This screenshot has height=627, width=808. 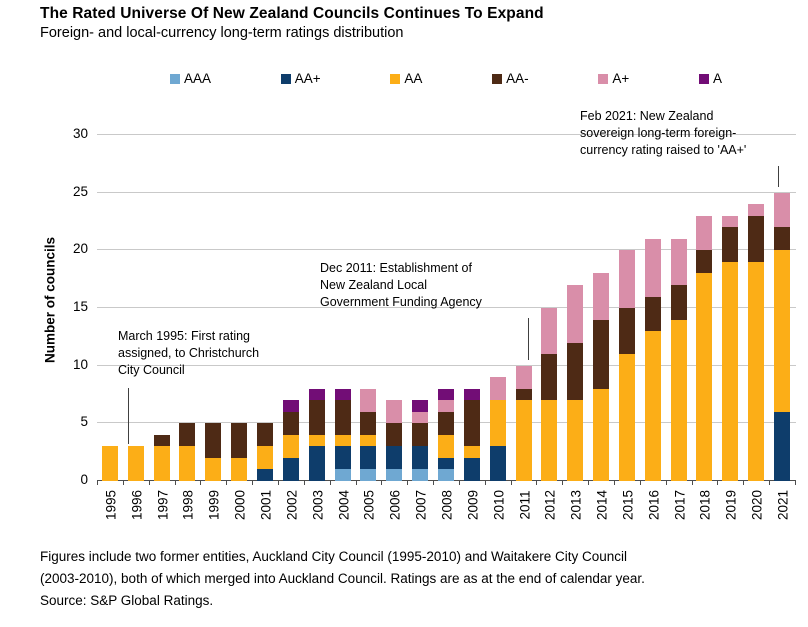 What do you see at coordinates (471, 469) in the screenshot?
I see `bar-2009-AA+` at bounding box center [471, 469].